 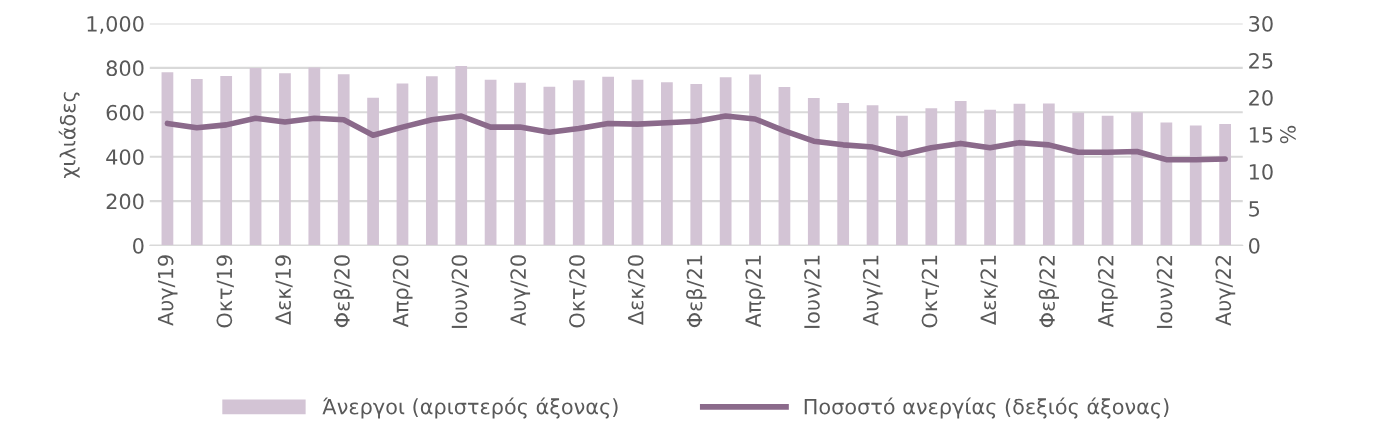 What do you see at coordinates (872, 290) in the screenshot?
I see `x-tick-label: Αυγ/21` at bounding box center [872, 290].